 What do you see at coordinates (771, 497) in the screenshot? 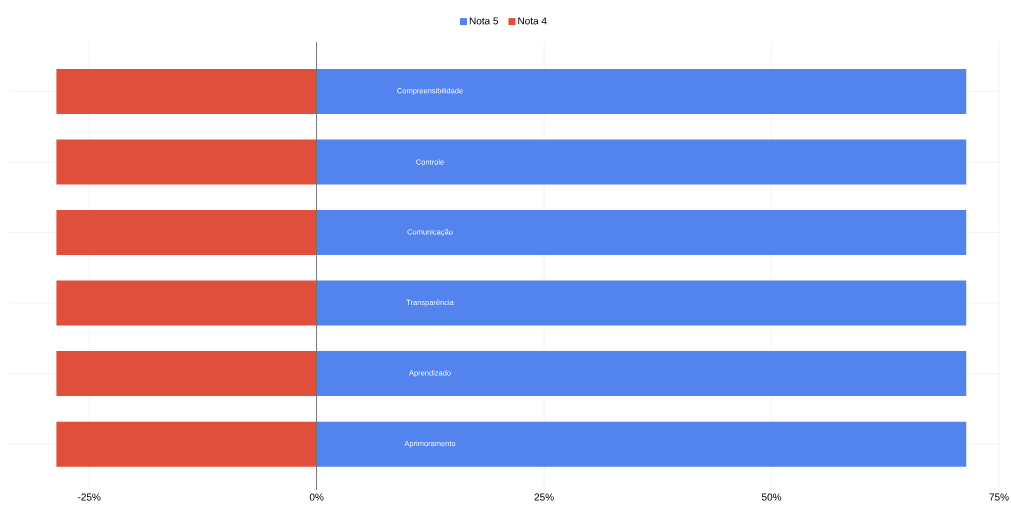
I see `x-tick-label: 50%` at bounding box center [771, 497].